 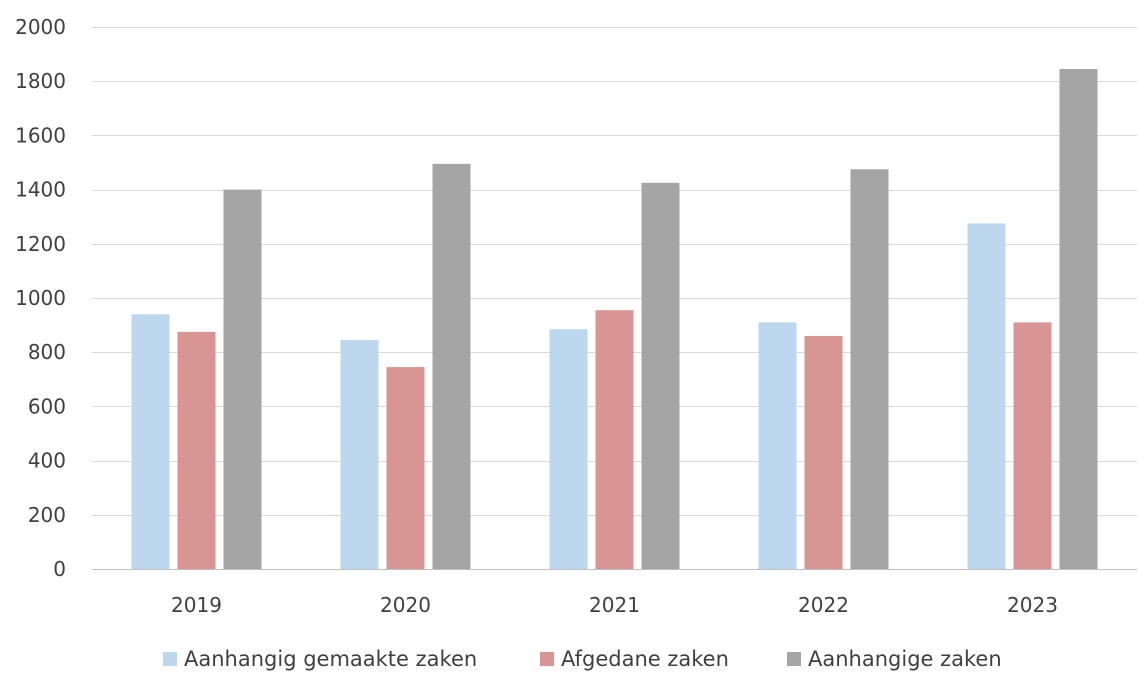 What do you see at coordinates (47, 515) in the screenshot?
I see `y-tick-label: 200` at bounding box center [47, 515].